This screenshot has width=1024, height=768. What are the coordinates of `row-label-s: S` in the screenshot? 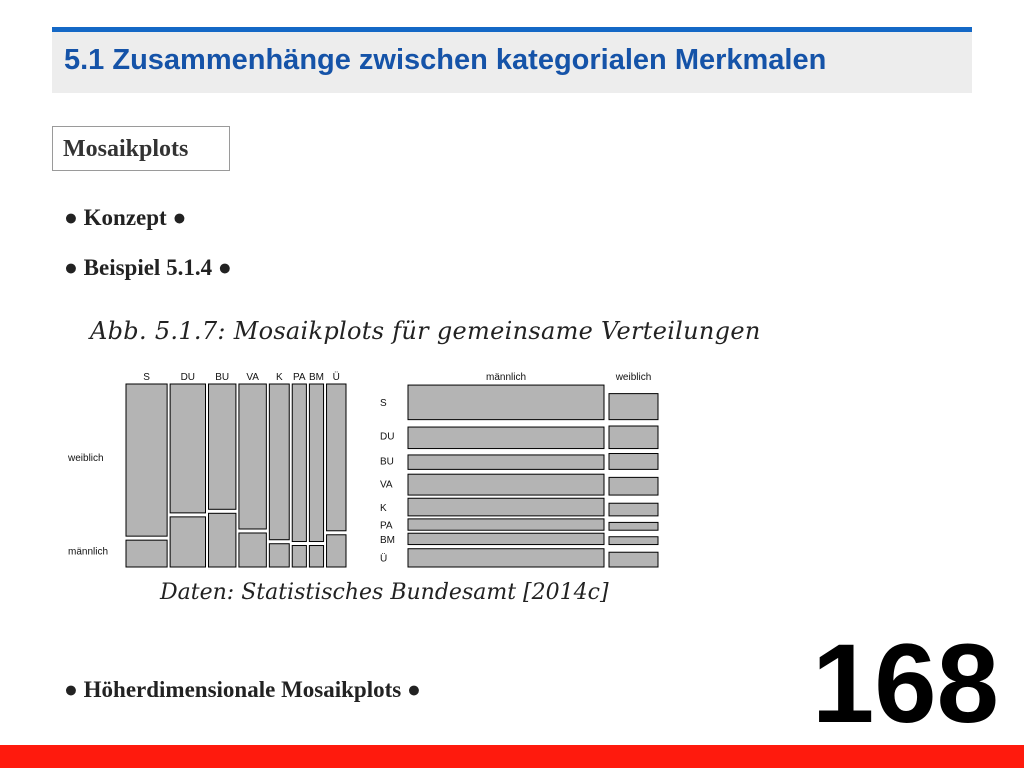 It's located at (383, 403).